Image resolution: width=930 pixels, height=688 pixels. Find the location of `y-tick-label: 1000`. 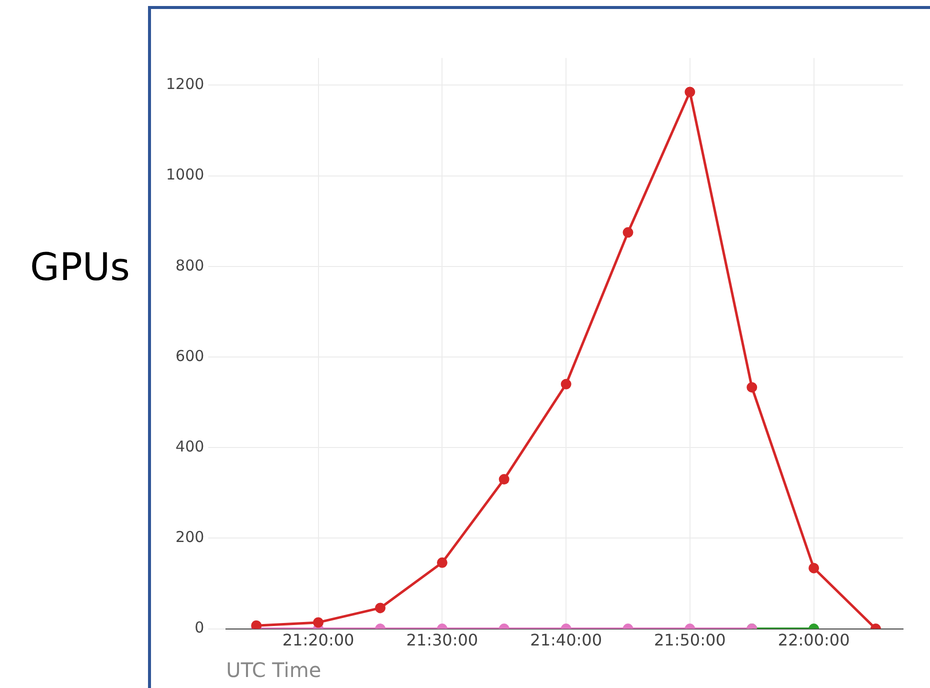

y-tick-label: 1000 is located at coordinates (185, 175).